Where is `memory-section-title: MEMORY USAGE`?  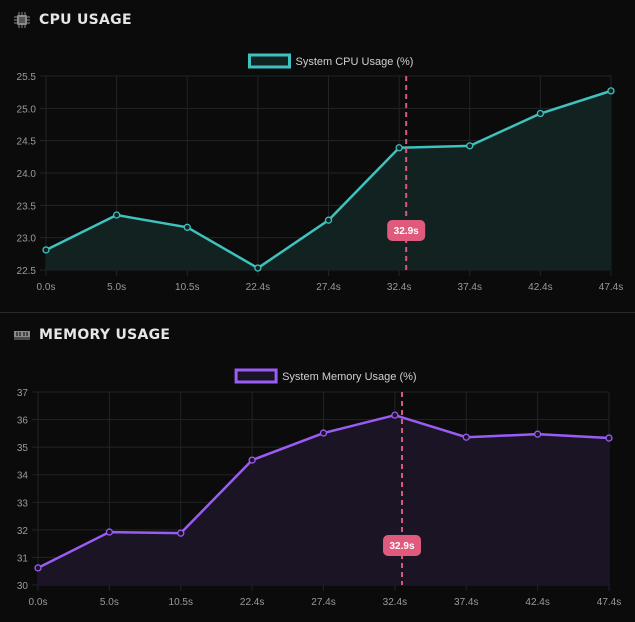 memory-section-title: MEMORY USAGE is located at coordinates (92, 335).